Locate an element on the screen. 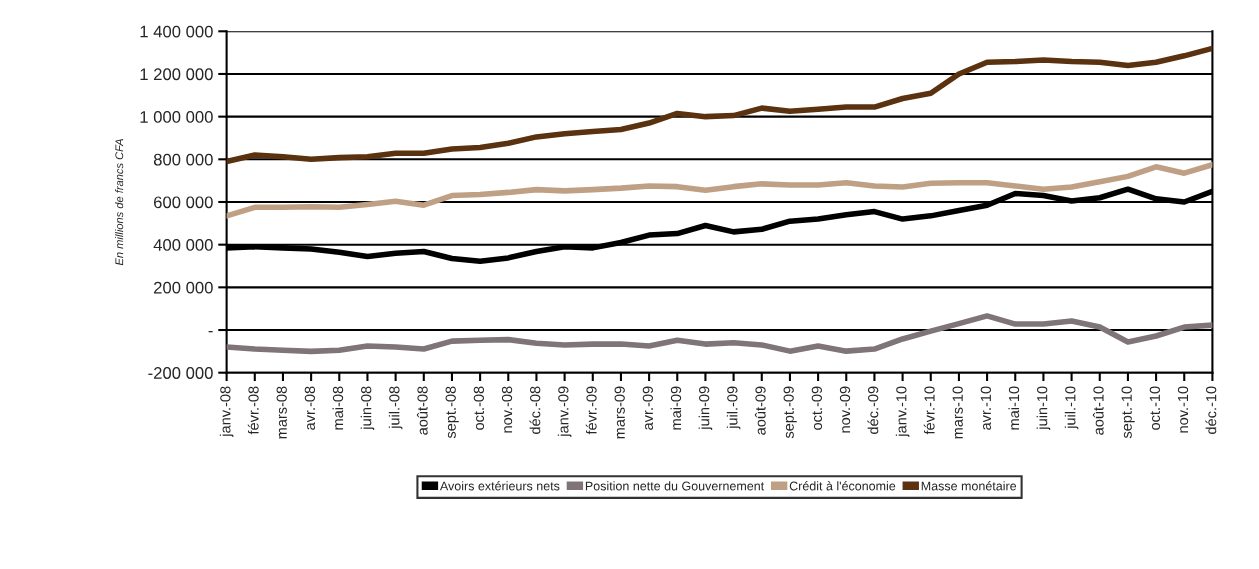 This screenshot has height=569, width=1259. x-tick-label: août-08 is located at coordinates (422, 410).